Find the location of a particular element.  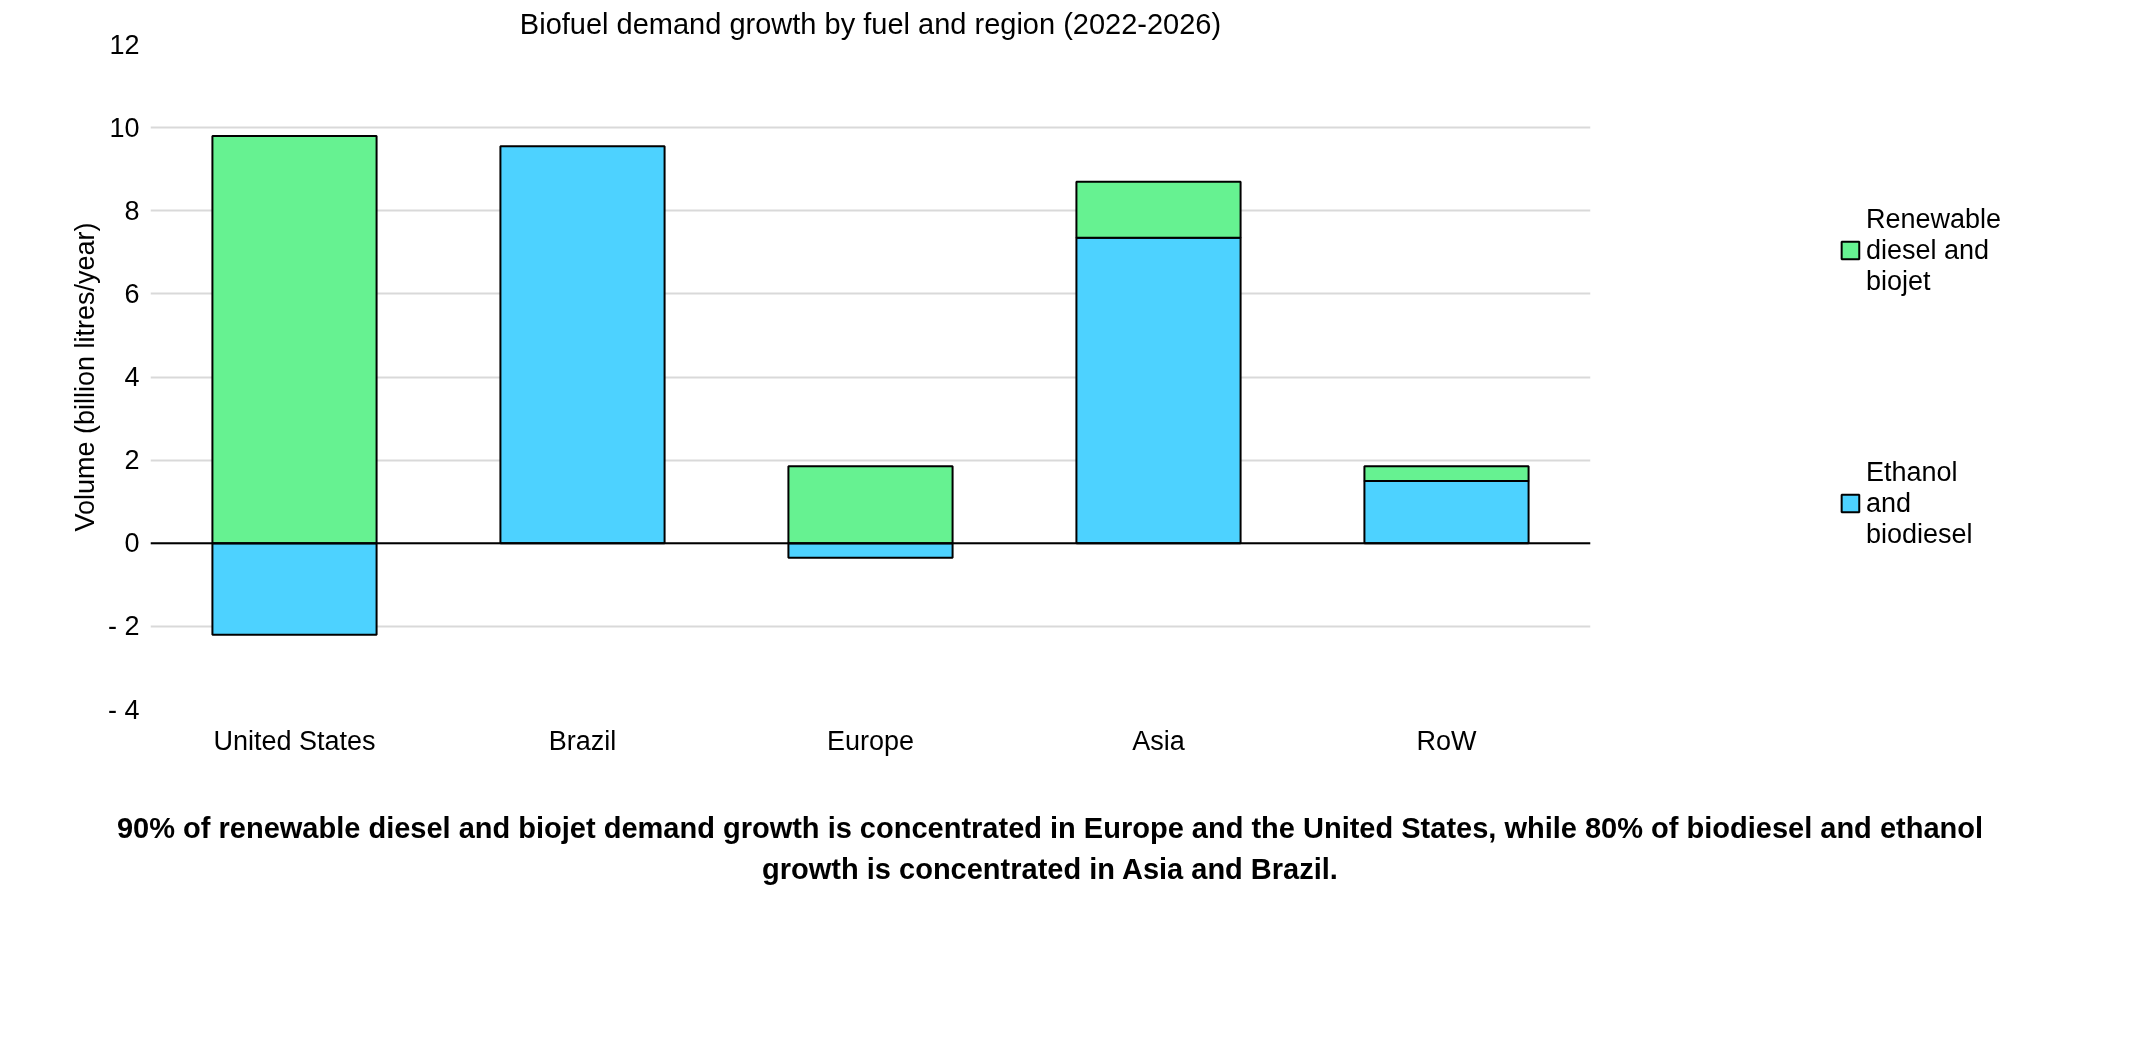

y-axis-title: Volume (billion litres/year) is located at coordinates (84, 377).